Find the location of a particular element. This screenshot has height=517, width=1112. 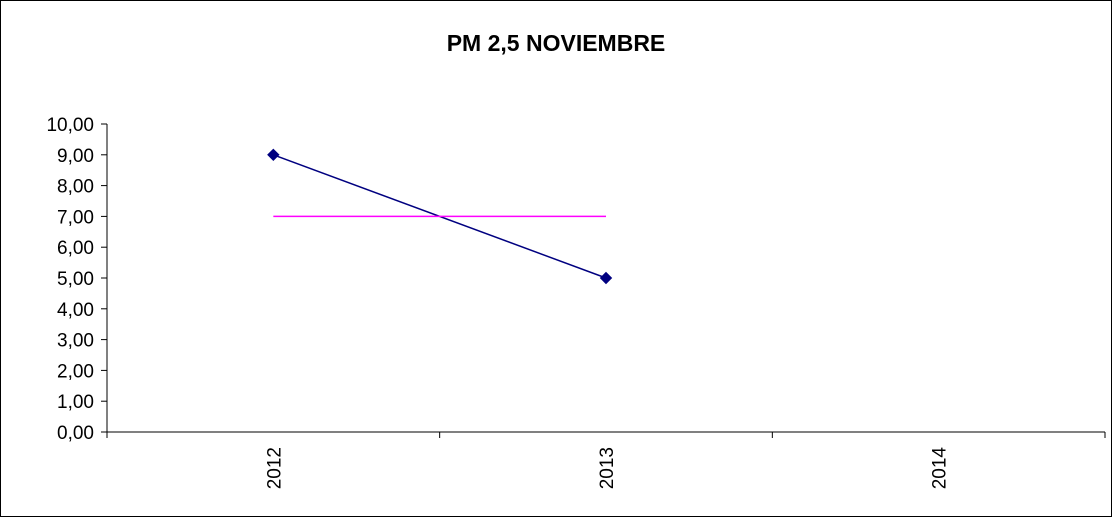

series-layer is located at coordinates (440, 216).